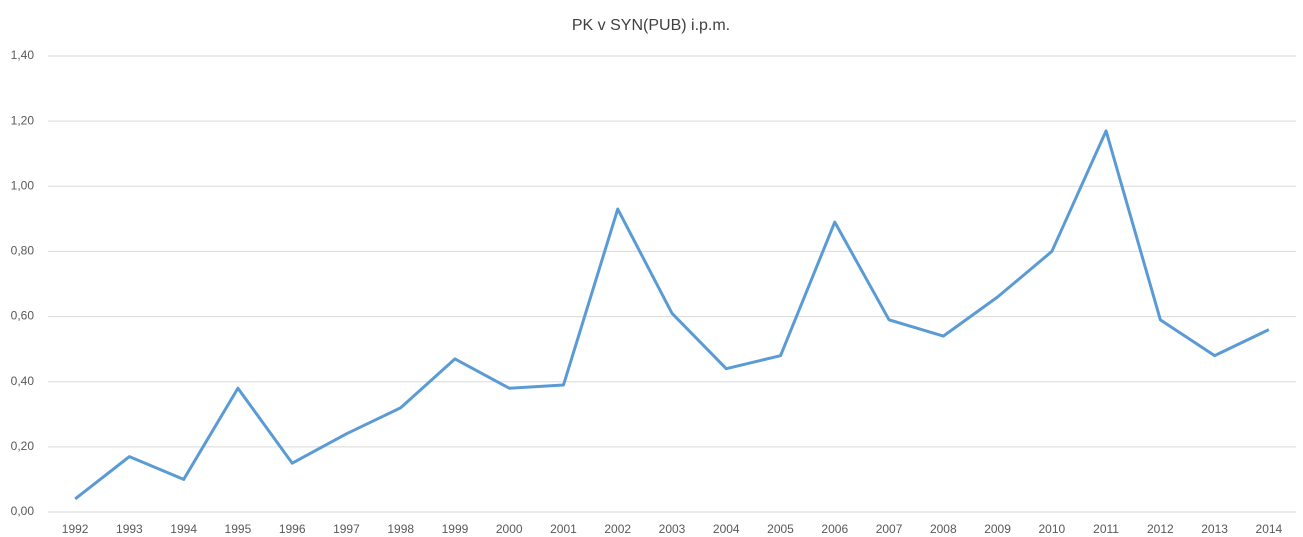 The image size is (1303, 537). What do you see at coordinates (889, 529) in the screenshot?
I see `x-tick-label: 2007` at bounding box center [889, 529].